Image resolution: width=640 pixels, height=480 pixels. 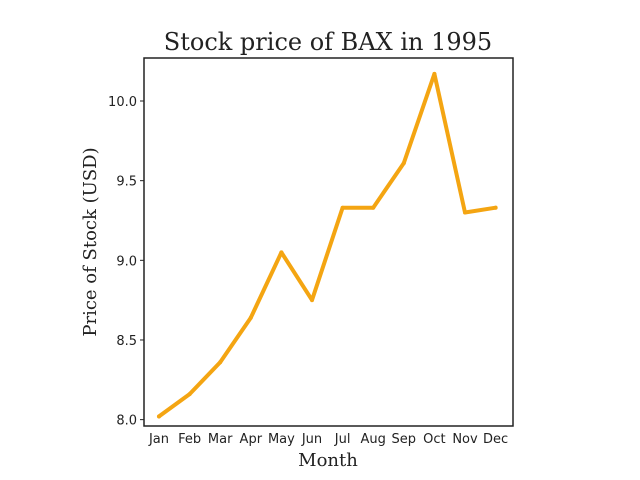 What do you see at coordinates (373, 439) in the screenshot?
I see `x-tick-label: Aug` at bounding box center [373, 439].